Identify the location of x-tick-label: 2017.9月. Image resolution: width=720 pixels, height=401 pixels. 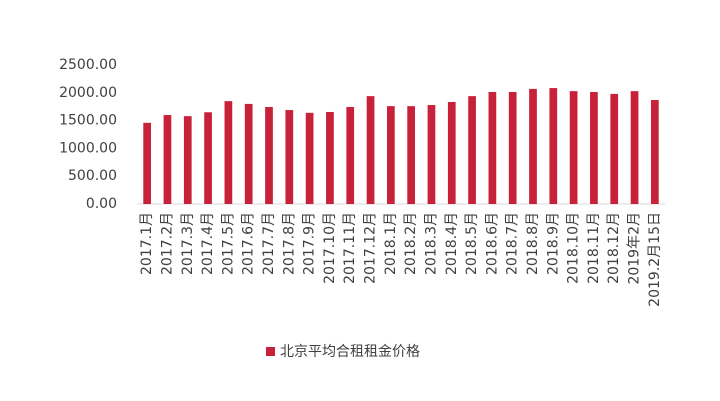
(310, 243).